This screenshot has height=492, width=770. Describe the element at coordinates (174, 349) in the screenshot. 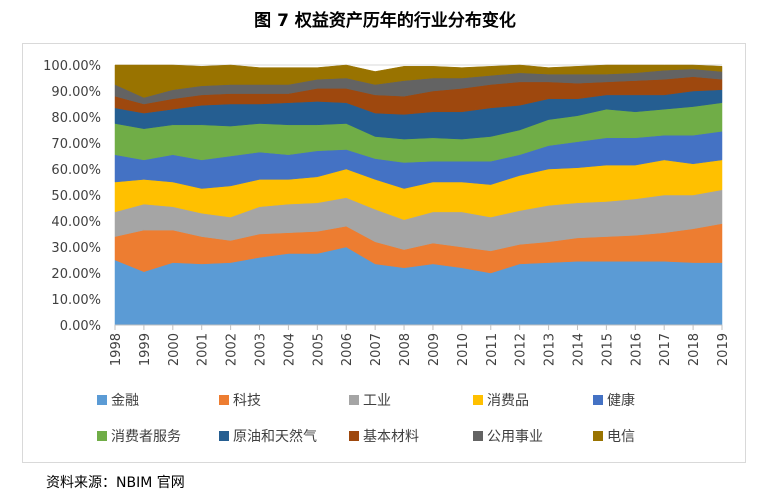

I see `x-tick-label: 2000` at that location.